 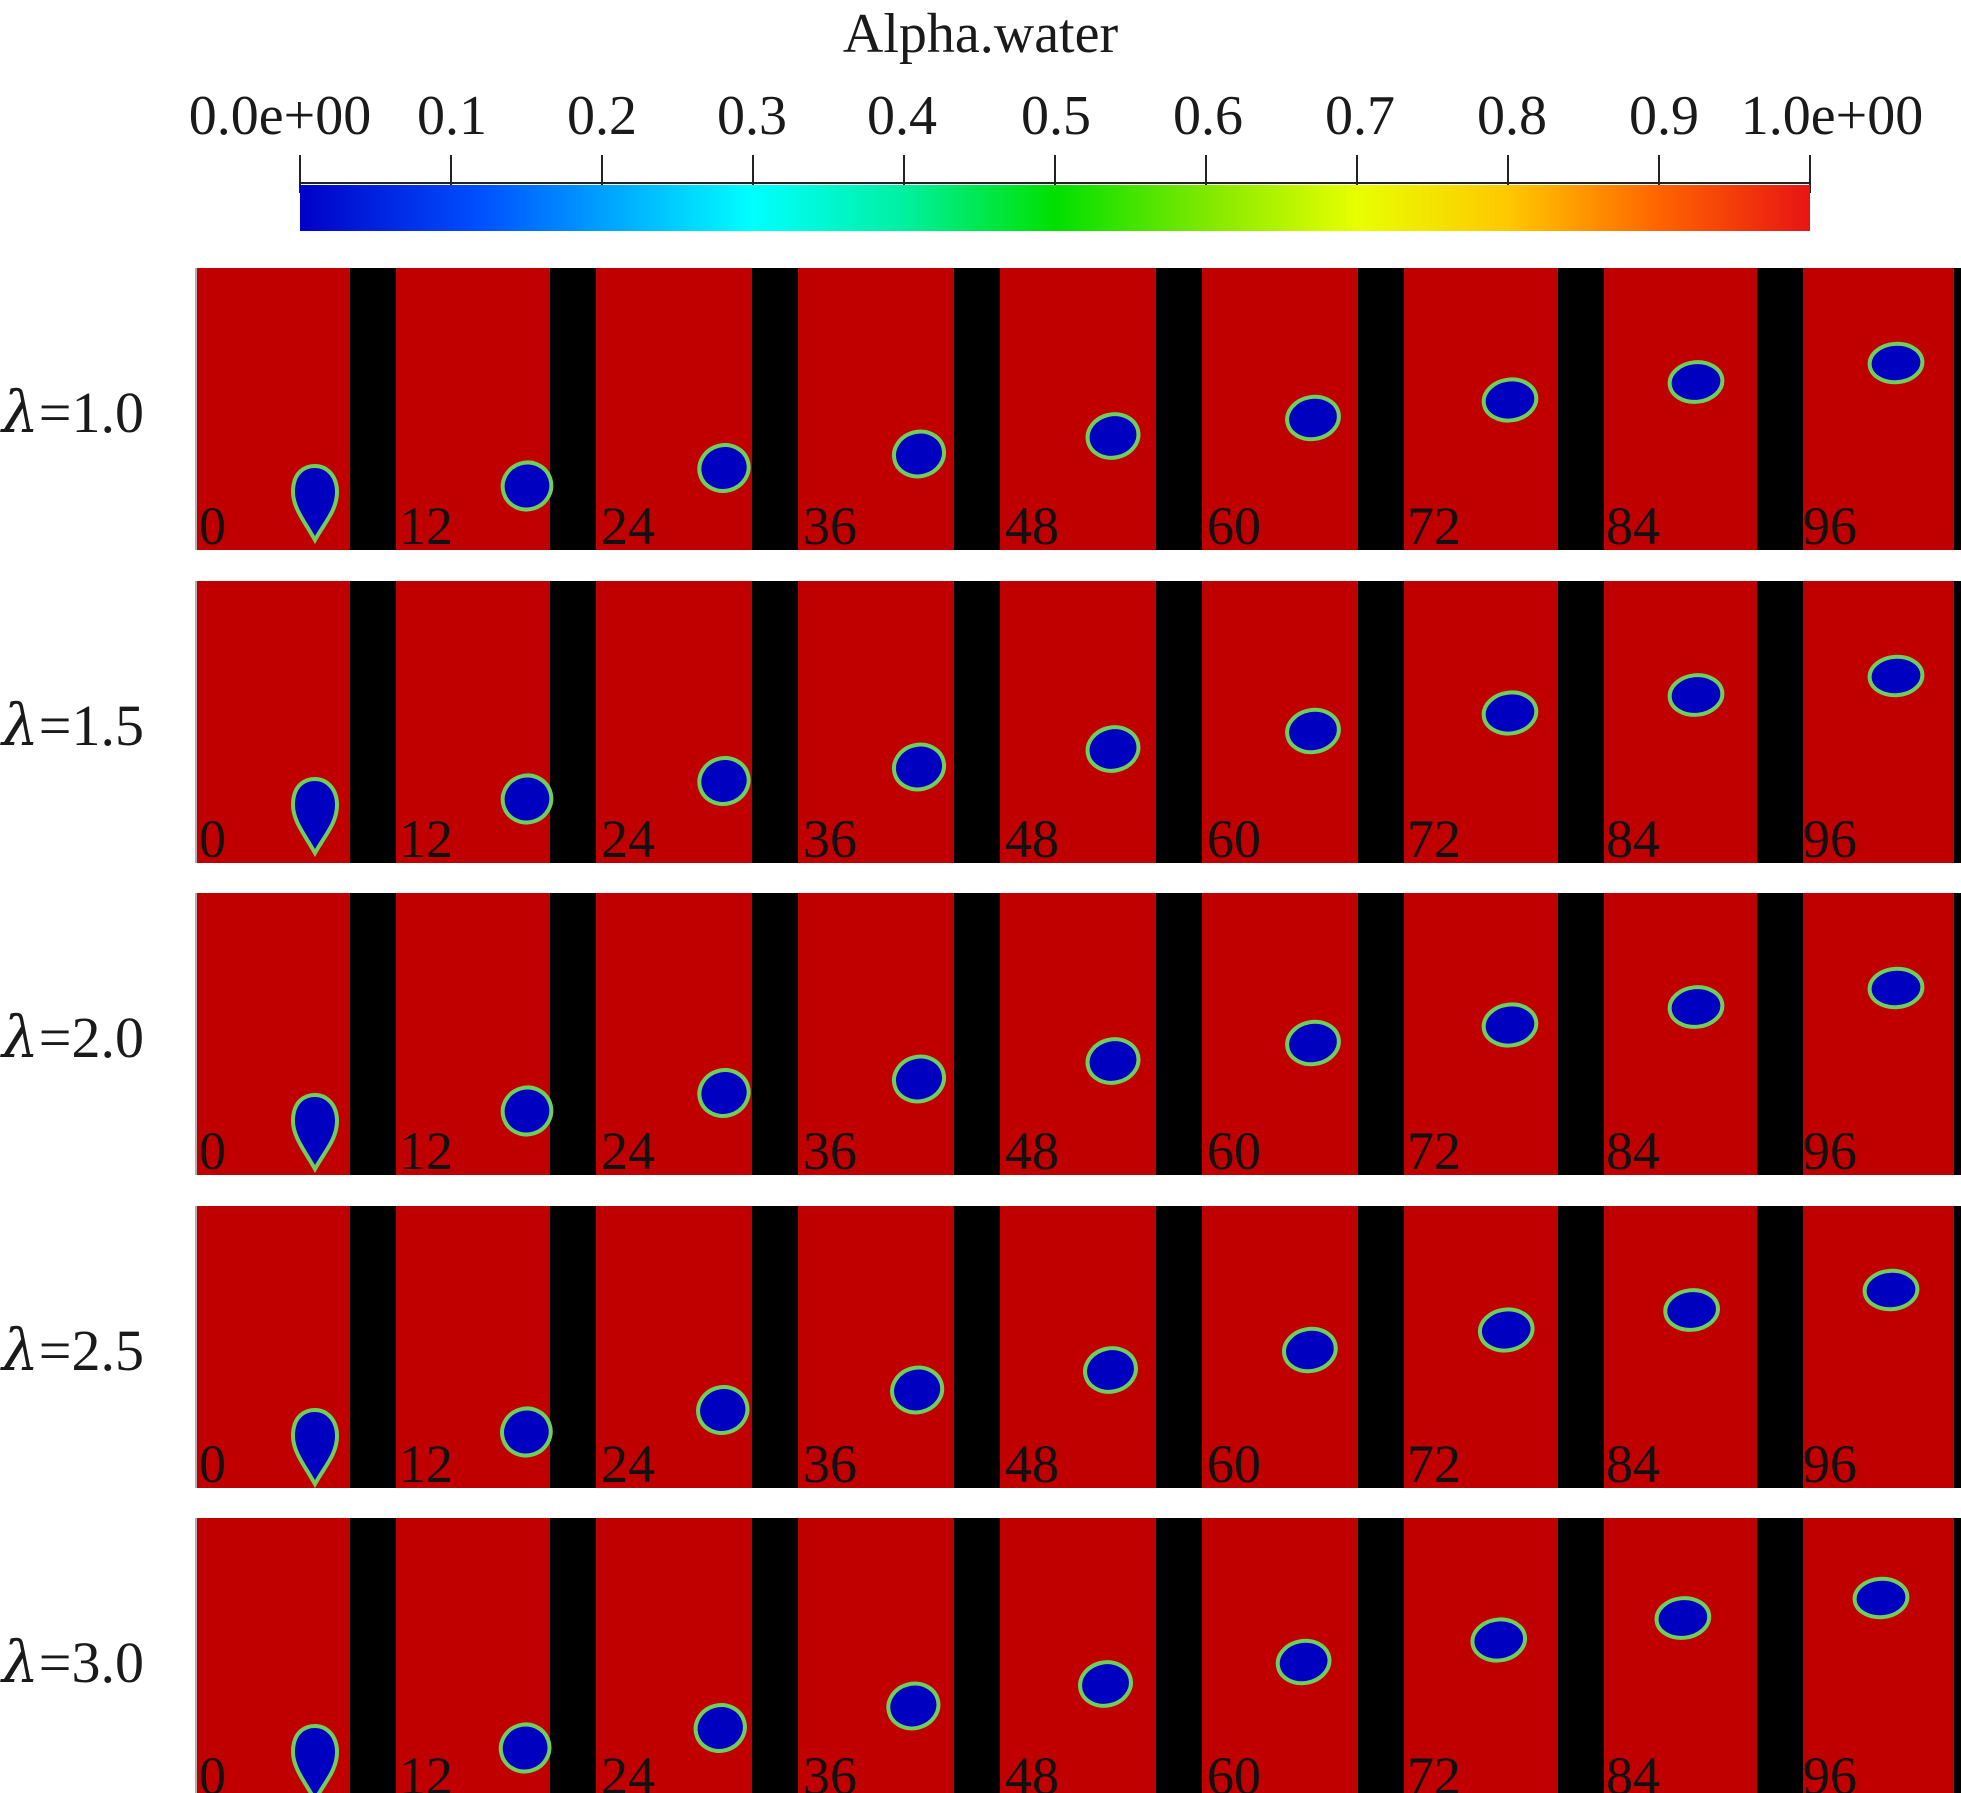 I want to click on colorbar-tick-label: 0.4, so click(x=902, y=116).